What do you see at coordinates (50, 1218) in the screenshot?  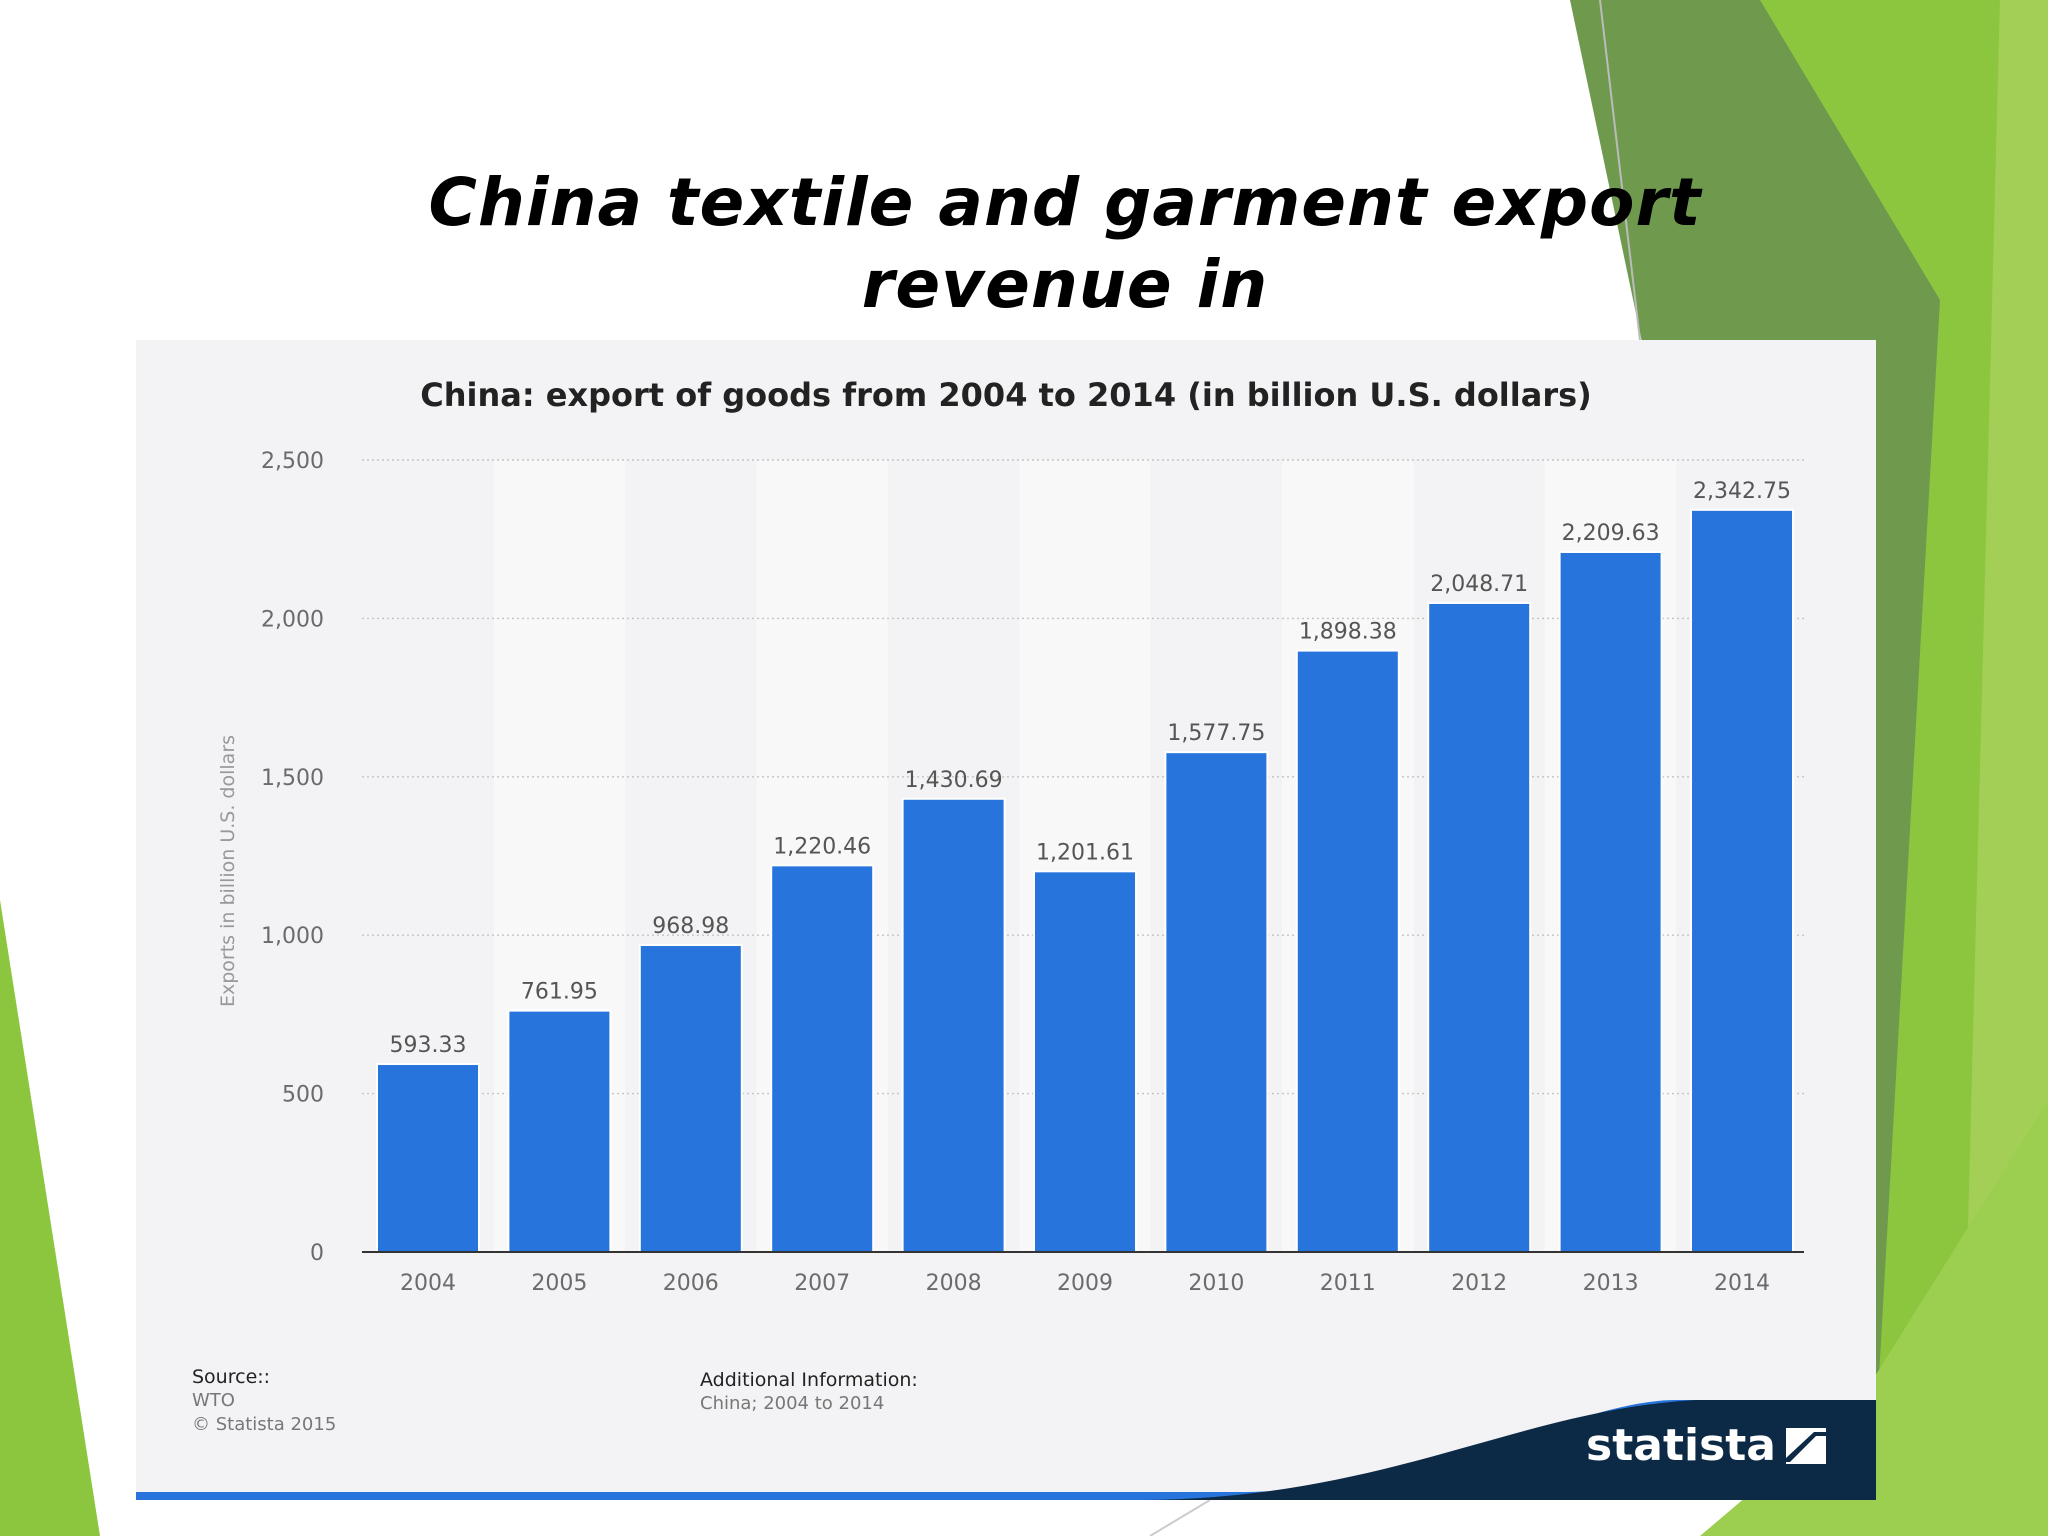 I see `green-shape-left` at bounding box center [50, 1218].